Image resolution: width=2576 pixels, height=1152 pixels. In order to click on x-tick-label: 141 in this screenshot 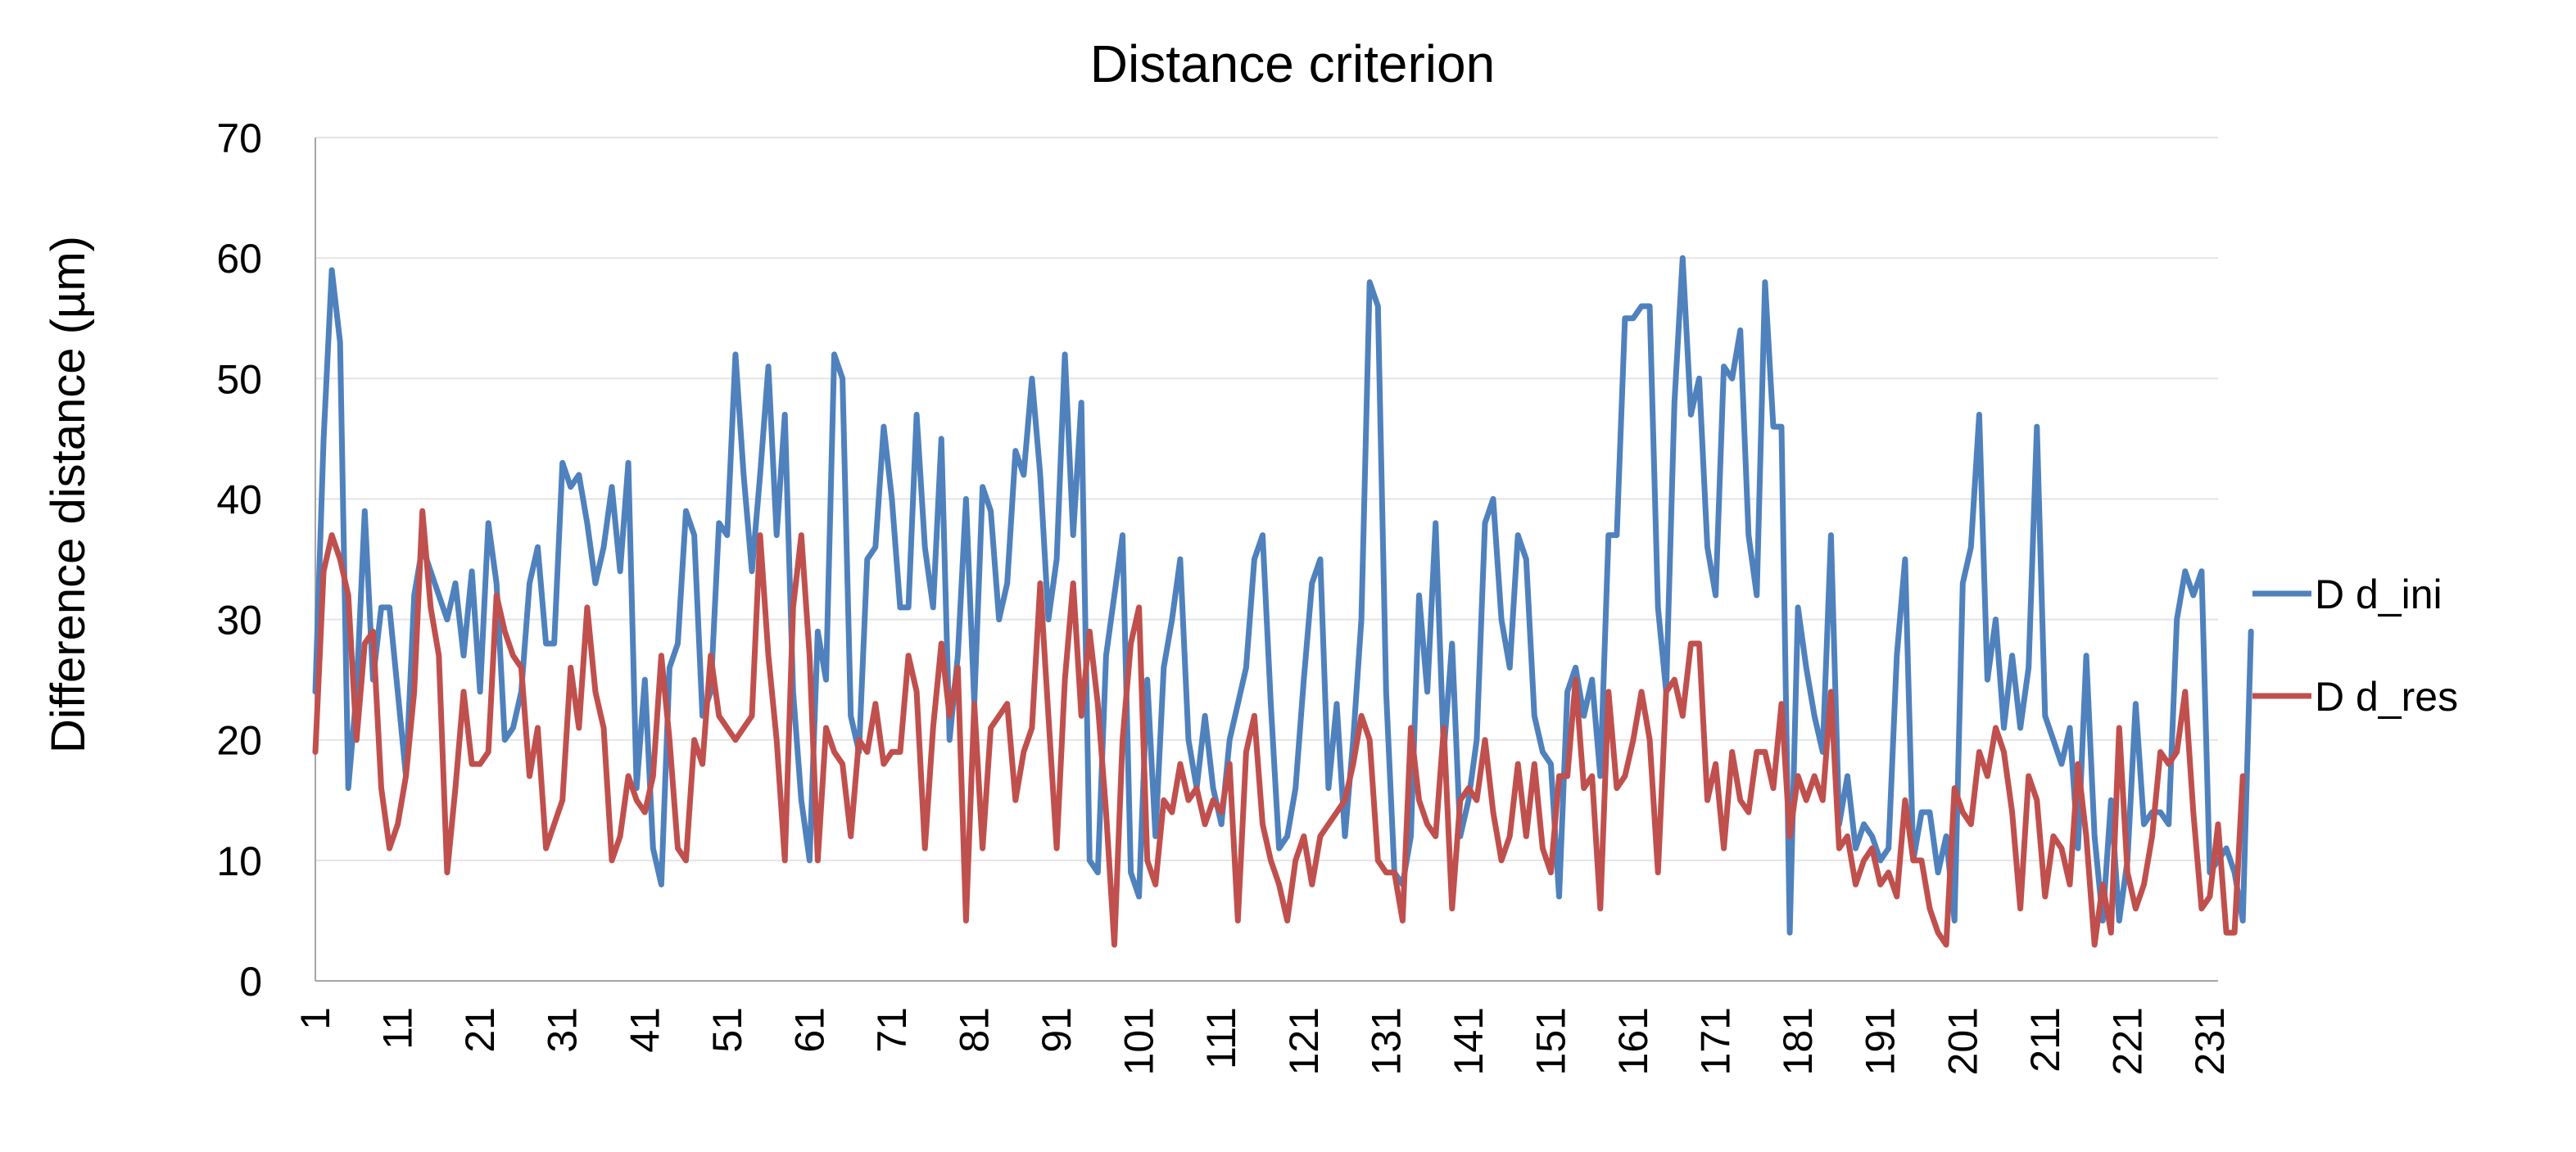, I will do `click(1469, 1041)`.